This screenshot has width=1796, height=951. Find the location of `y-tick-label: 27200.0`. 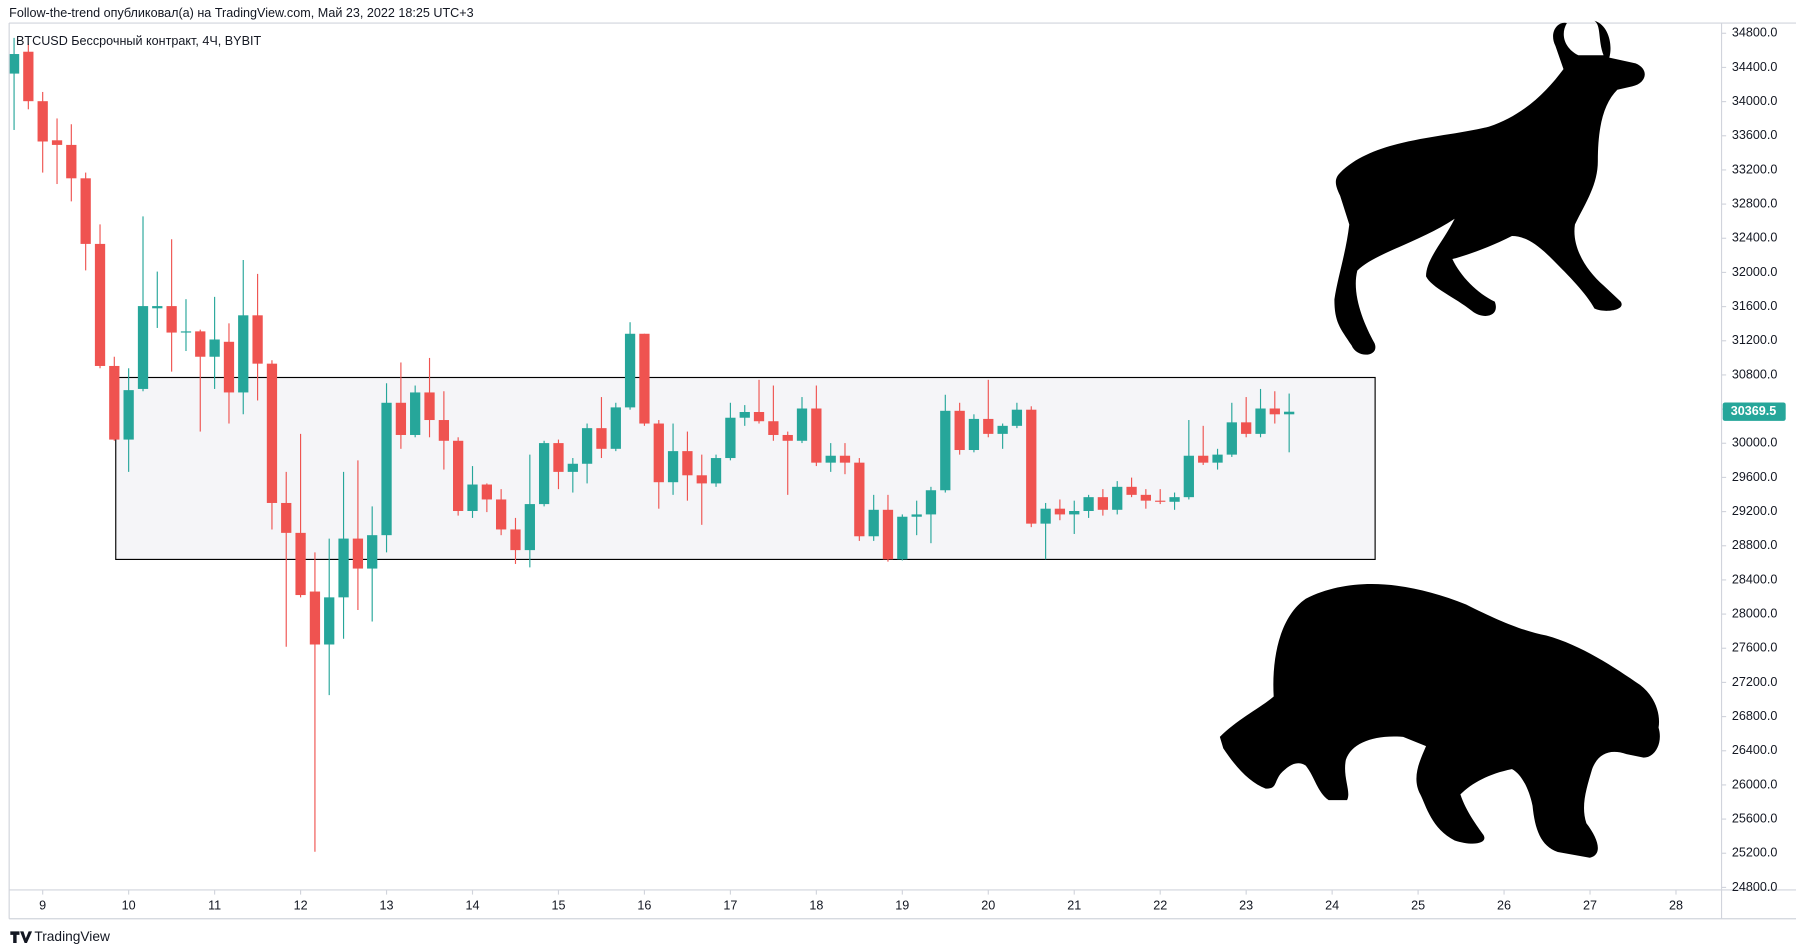

y-tick-label: 27200.0 is located at coordinates (1755, 682).